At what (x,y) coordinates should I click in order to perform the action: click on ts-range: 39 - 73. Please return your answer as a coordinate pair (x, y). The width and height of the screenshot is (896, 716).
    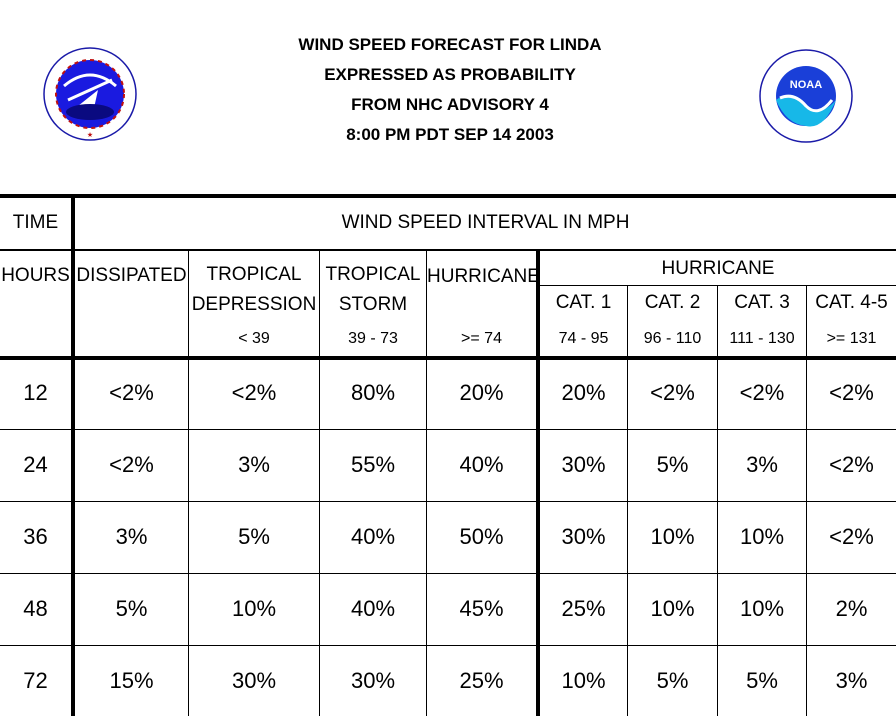
    Looking at the image, I should click on (373, 338).